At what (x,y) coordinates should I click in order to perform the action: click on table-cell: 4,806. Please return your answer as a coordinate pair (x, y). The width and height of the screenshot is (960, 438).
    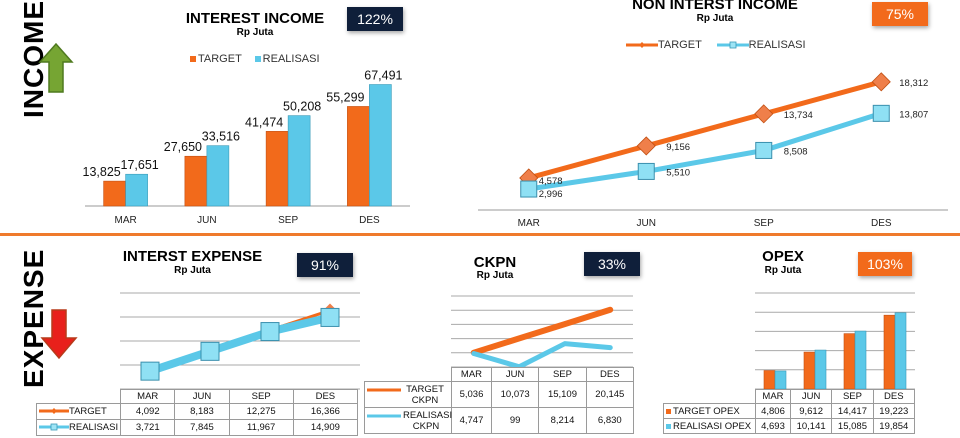
    Looking at the image, I should click on (773, 411).